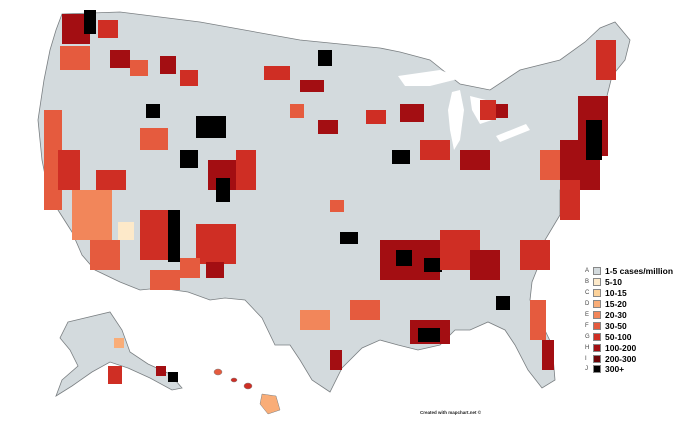 This screenshot has height=421, width=680. I want to click on lake-erie, so click(513, 133).